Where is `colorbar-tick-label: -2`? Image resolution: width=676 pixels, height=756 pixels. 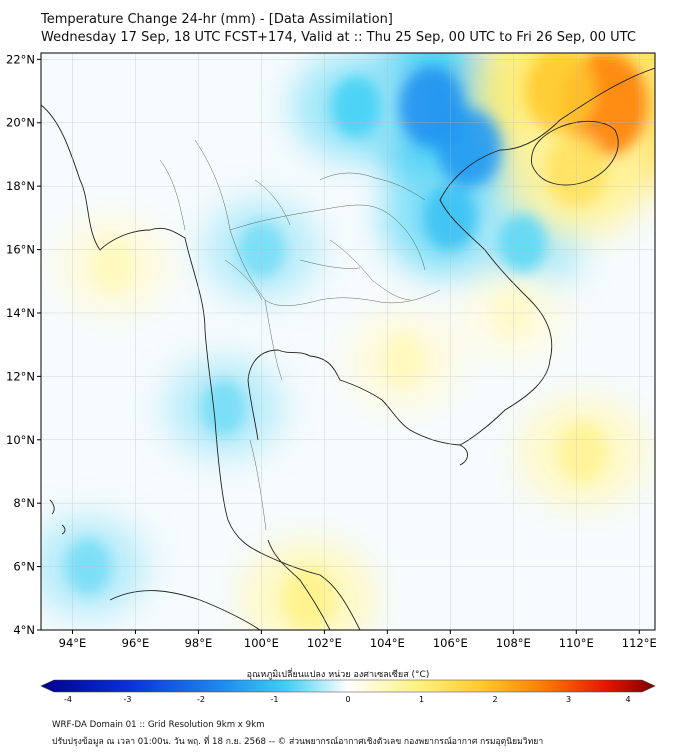
colorbar-tick-label: -2 is located at coordinates (201, 699).